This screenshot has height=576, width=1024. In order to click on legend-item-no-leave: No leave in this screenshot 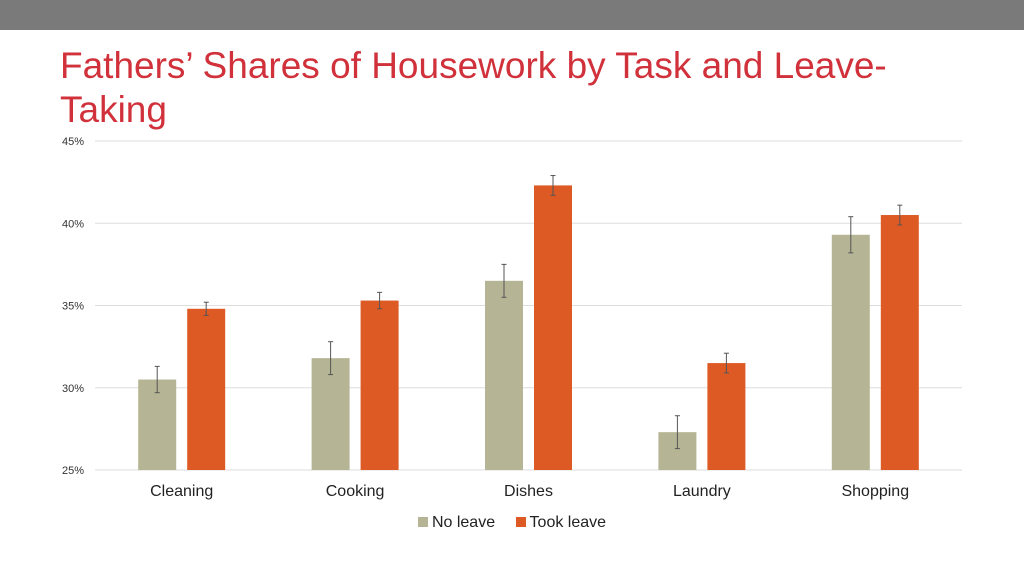, I will do `click(456, 523)`.